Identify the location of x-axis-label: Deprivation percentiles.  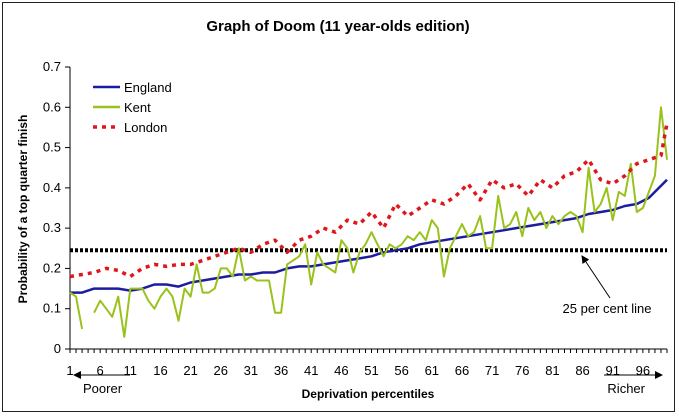
(368, 394).